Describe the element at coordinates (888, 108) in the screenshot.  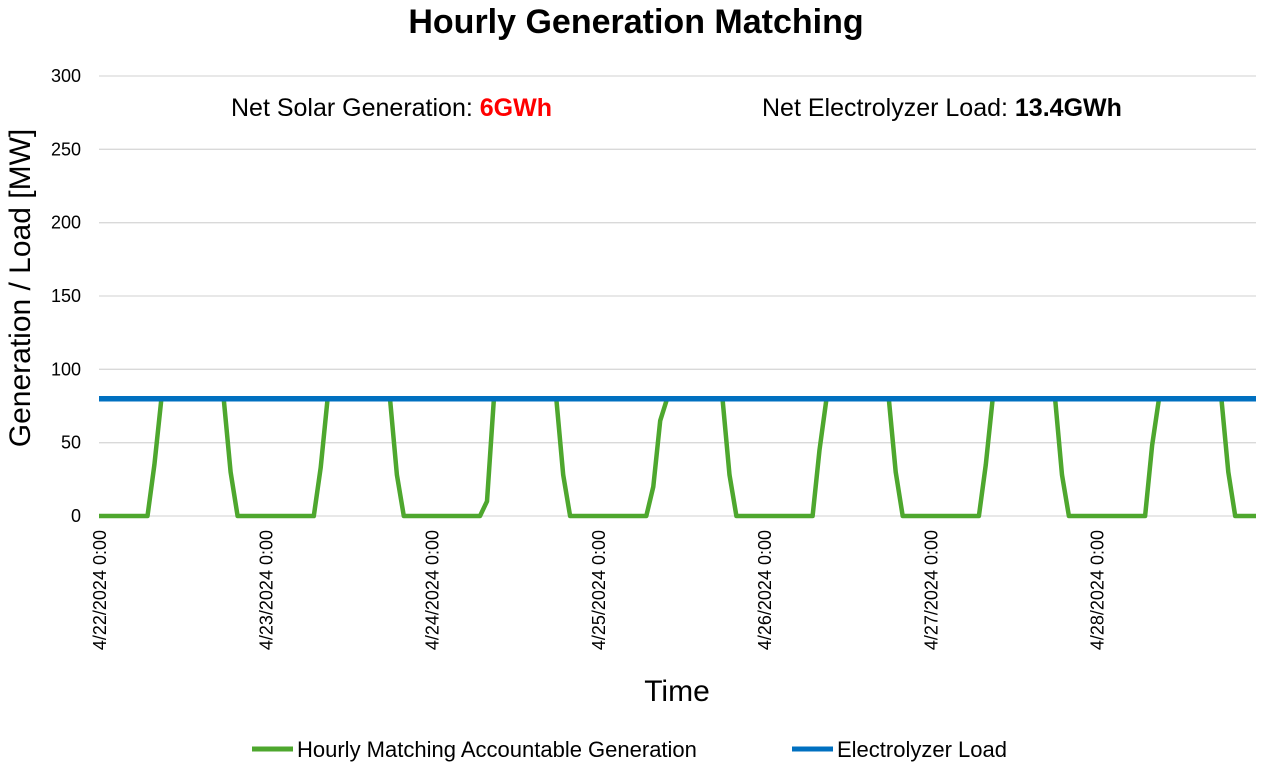
I see `net-load-label: Net Electrolyzer Load:` at that location.